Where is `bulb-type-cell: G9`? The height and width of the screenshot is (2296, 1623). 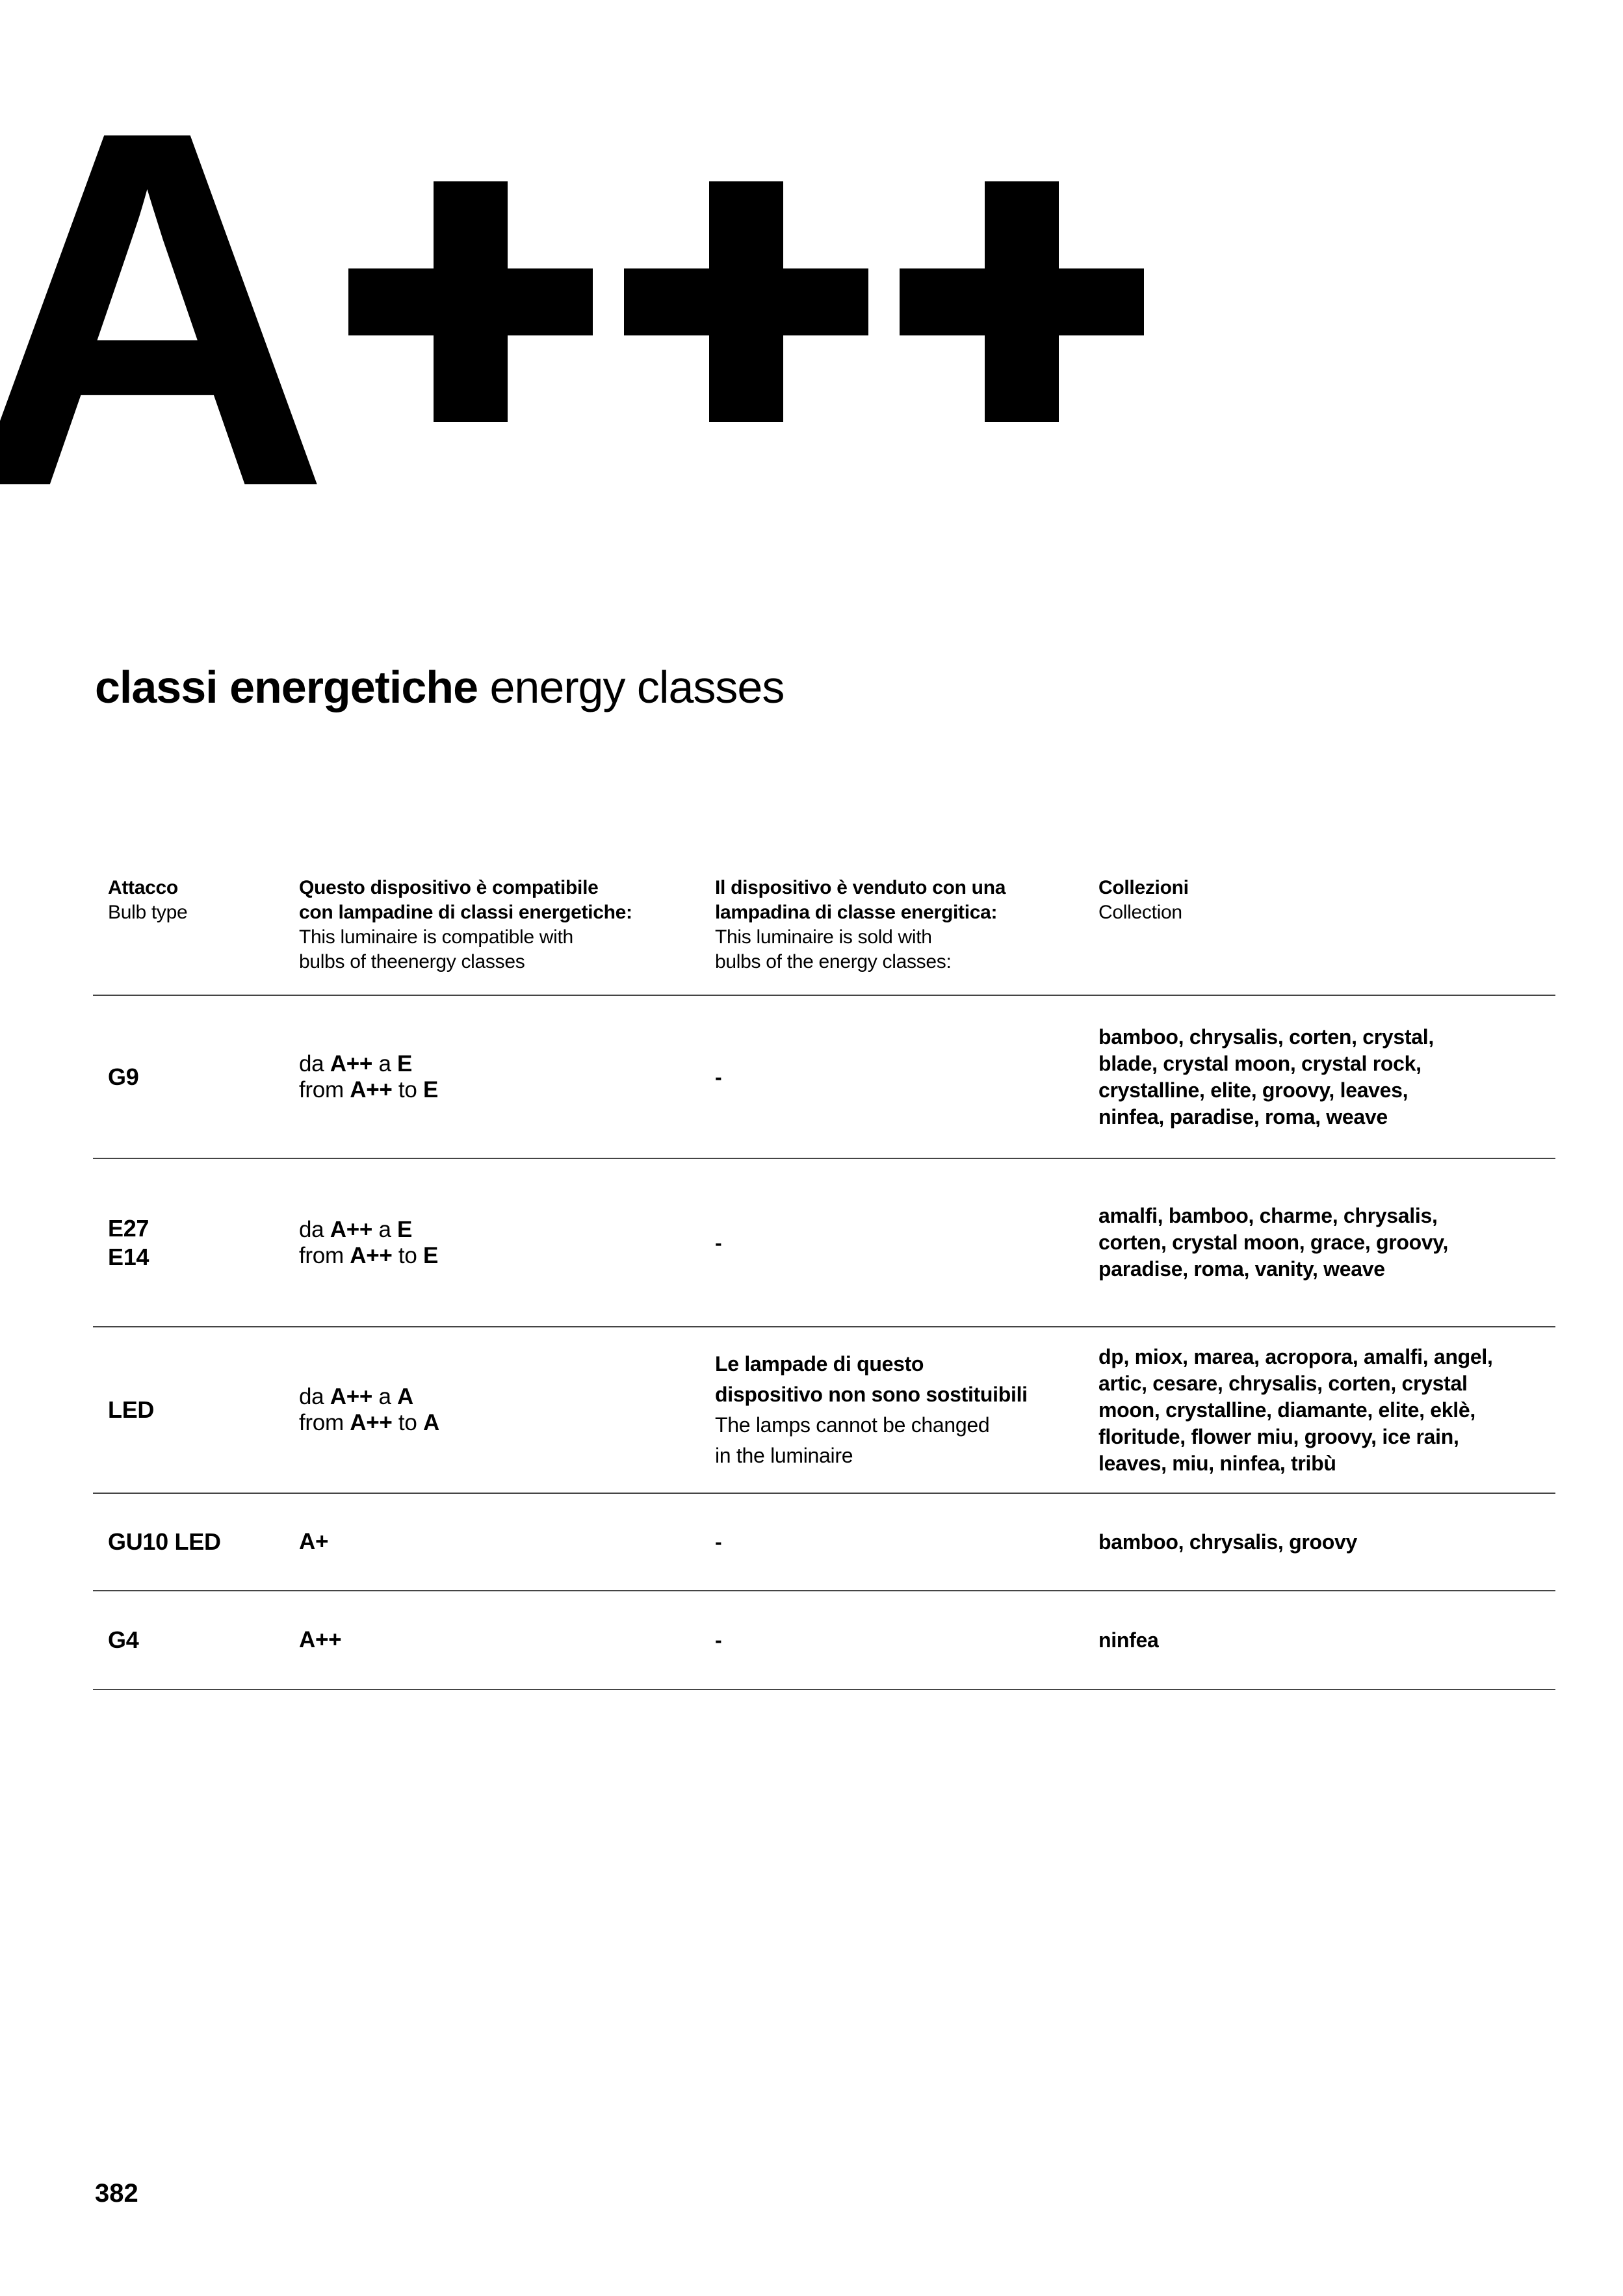
bulb-type-cell: G9 is located at coordinates (196, 1077).